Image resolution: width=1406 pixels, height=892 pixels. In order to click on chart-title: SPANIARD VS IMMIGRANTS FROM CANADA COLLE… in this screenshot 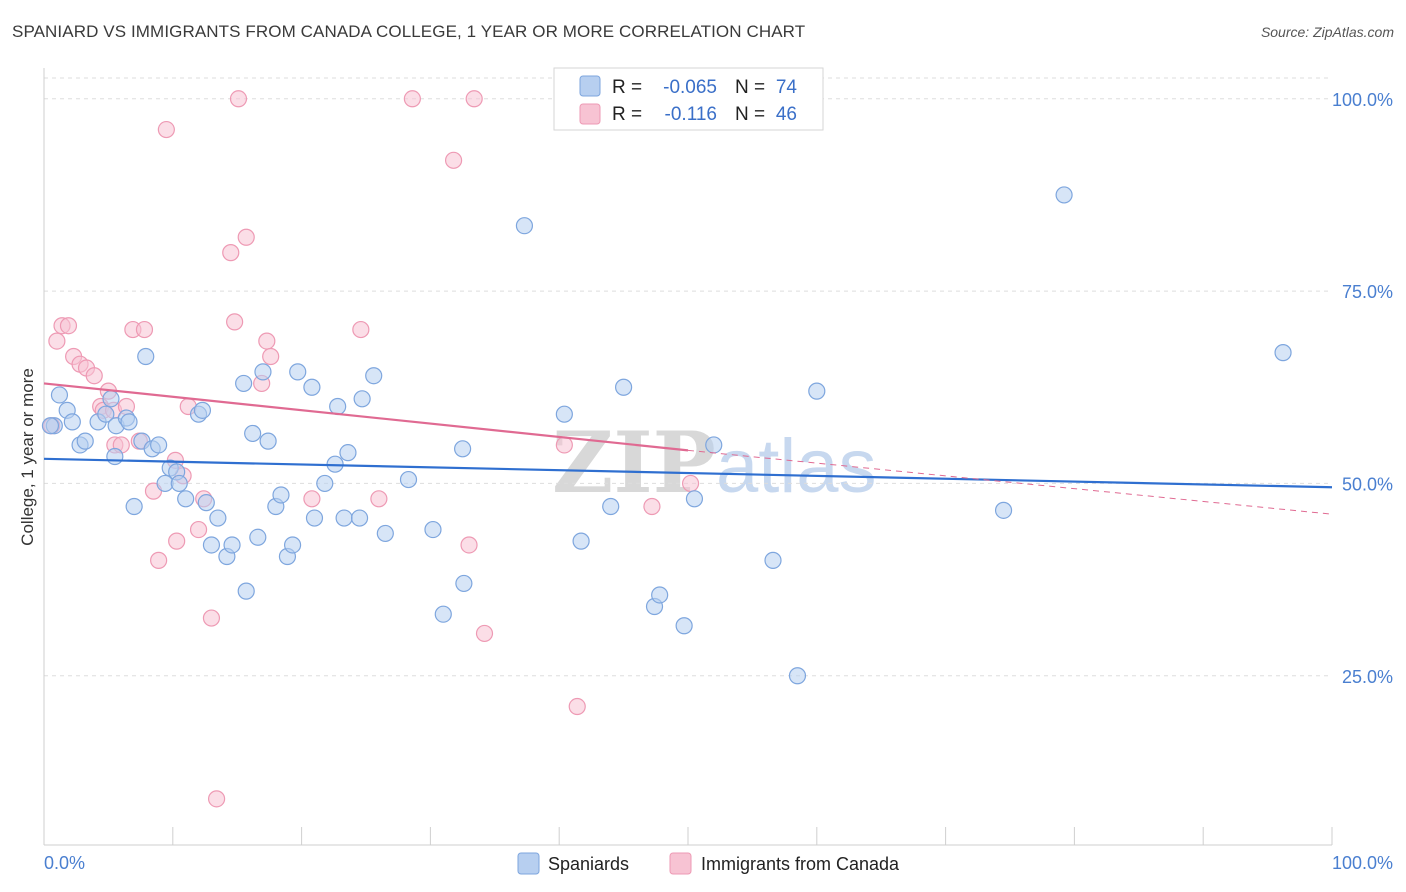, I will do `click(409, 31)`.